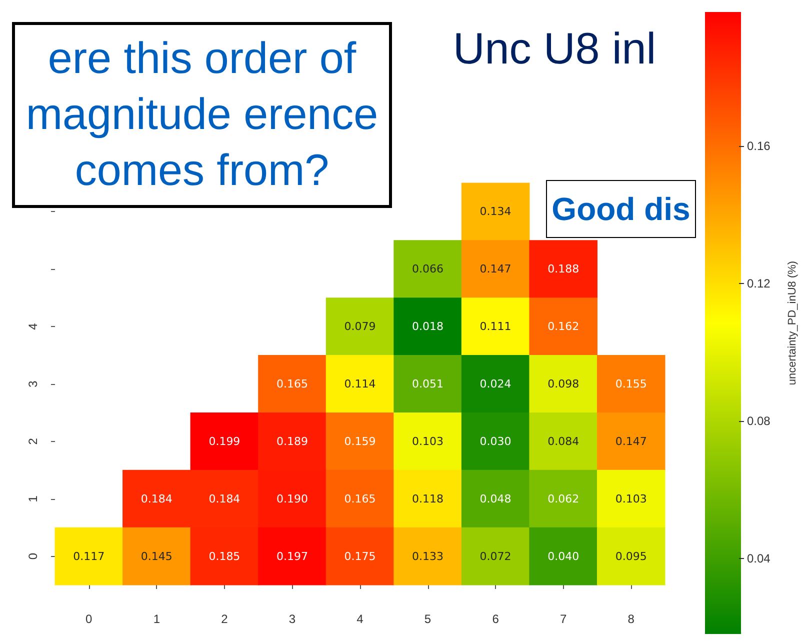 The image size is (807, 644). Describe the element at coordinates (563, 619) in the screenshot. I see `x-tick-label: 7` at that location.